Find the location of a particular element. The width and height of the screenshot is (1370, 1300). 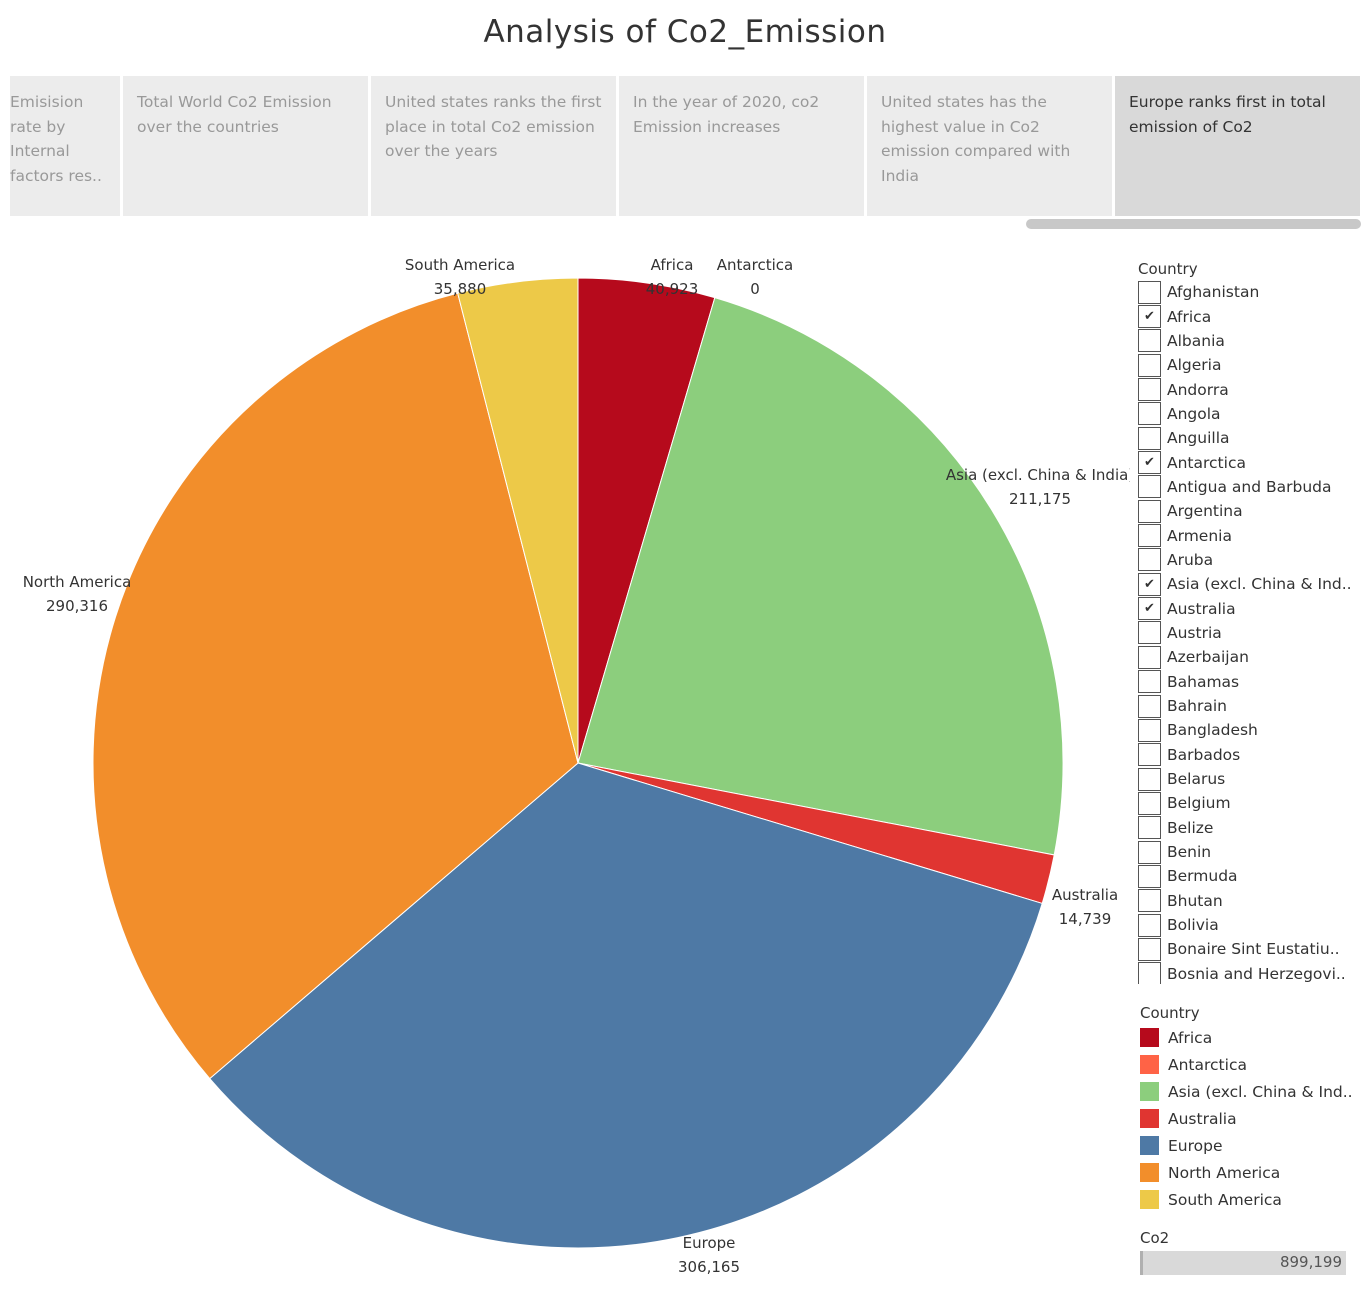

filter-item: Belarus is located at coordinates (1245, 779).